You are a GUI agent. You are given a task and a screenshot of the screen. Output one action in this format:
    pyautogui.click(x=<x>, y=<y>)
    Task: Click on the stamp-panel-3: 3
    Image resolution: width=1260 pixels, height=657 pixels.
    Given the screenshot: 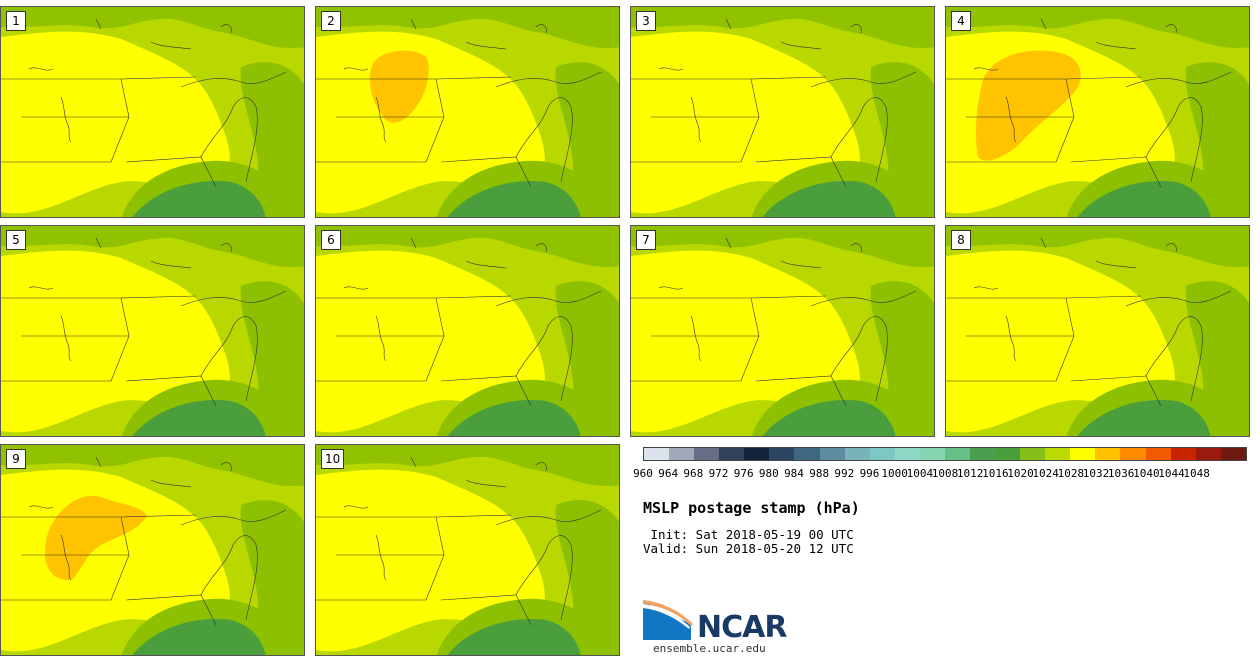 What is the action you would take?
    pyautogui.click(x=782, y=112)
    